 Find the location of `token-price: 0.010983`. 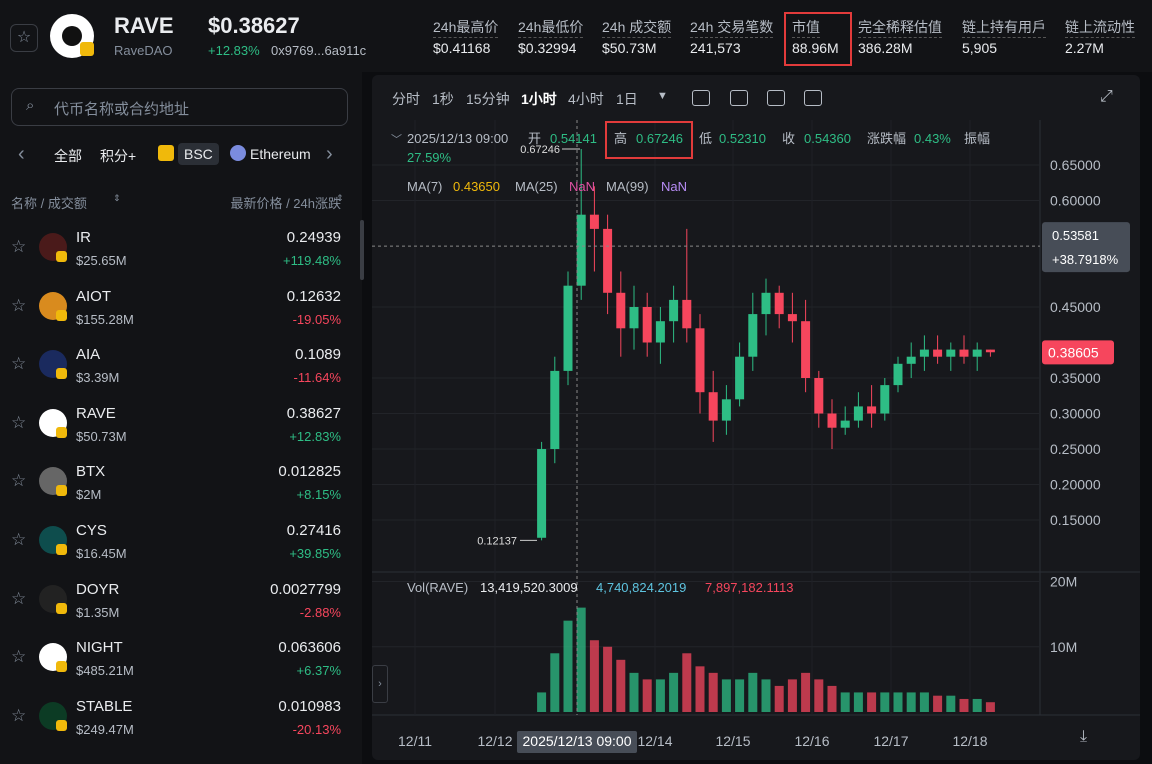

token-price: 0.010983 is located at coordinates (309, 706).